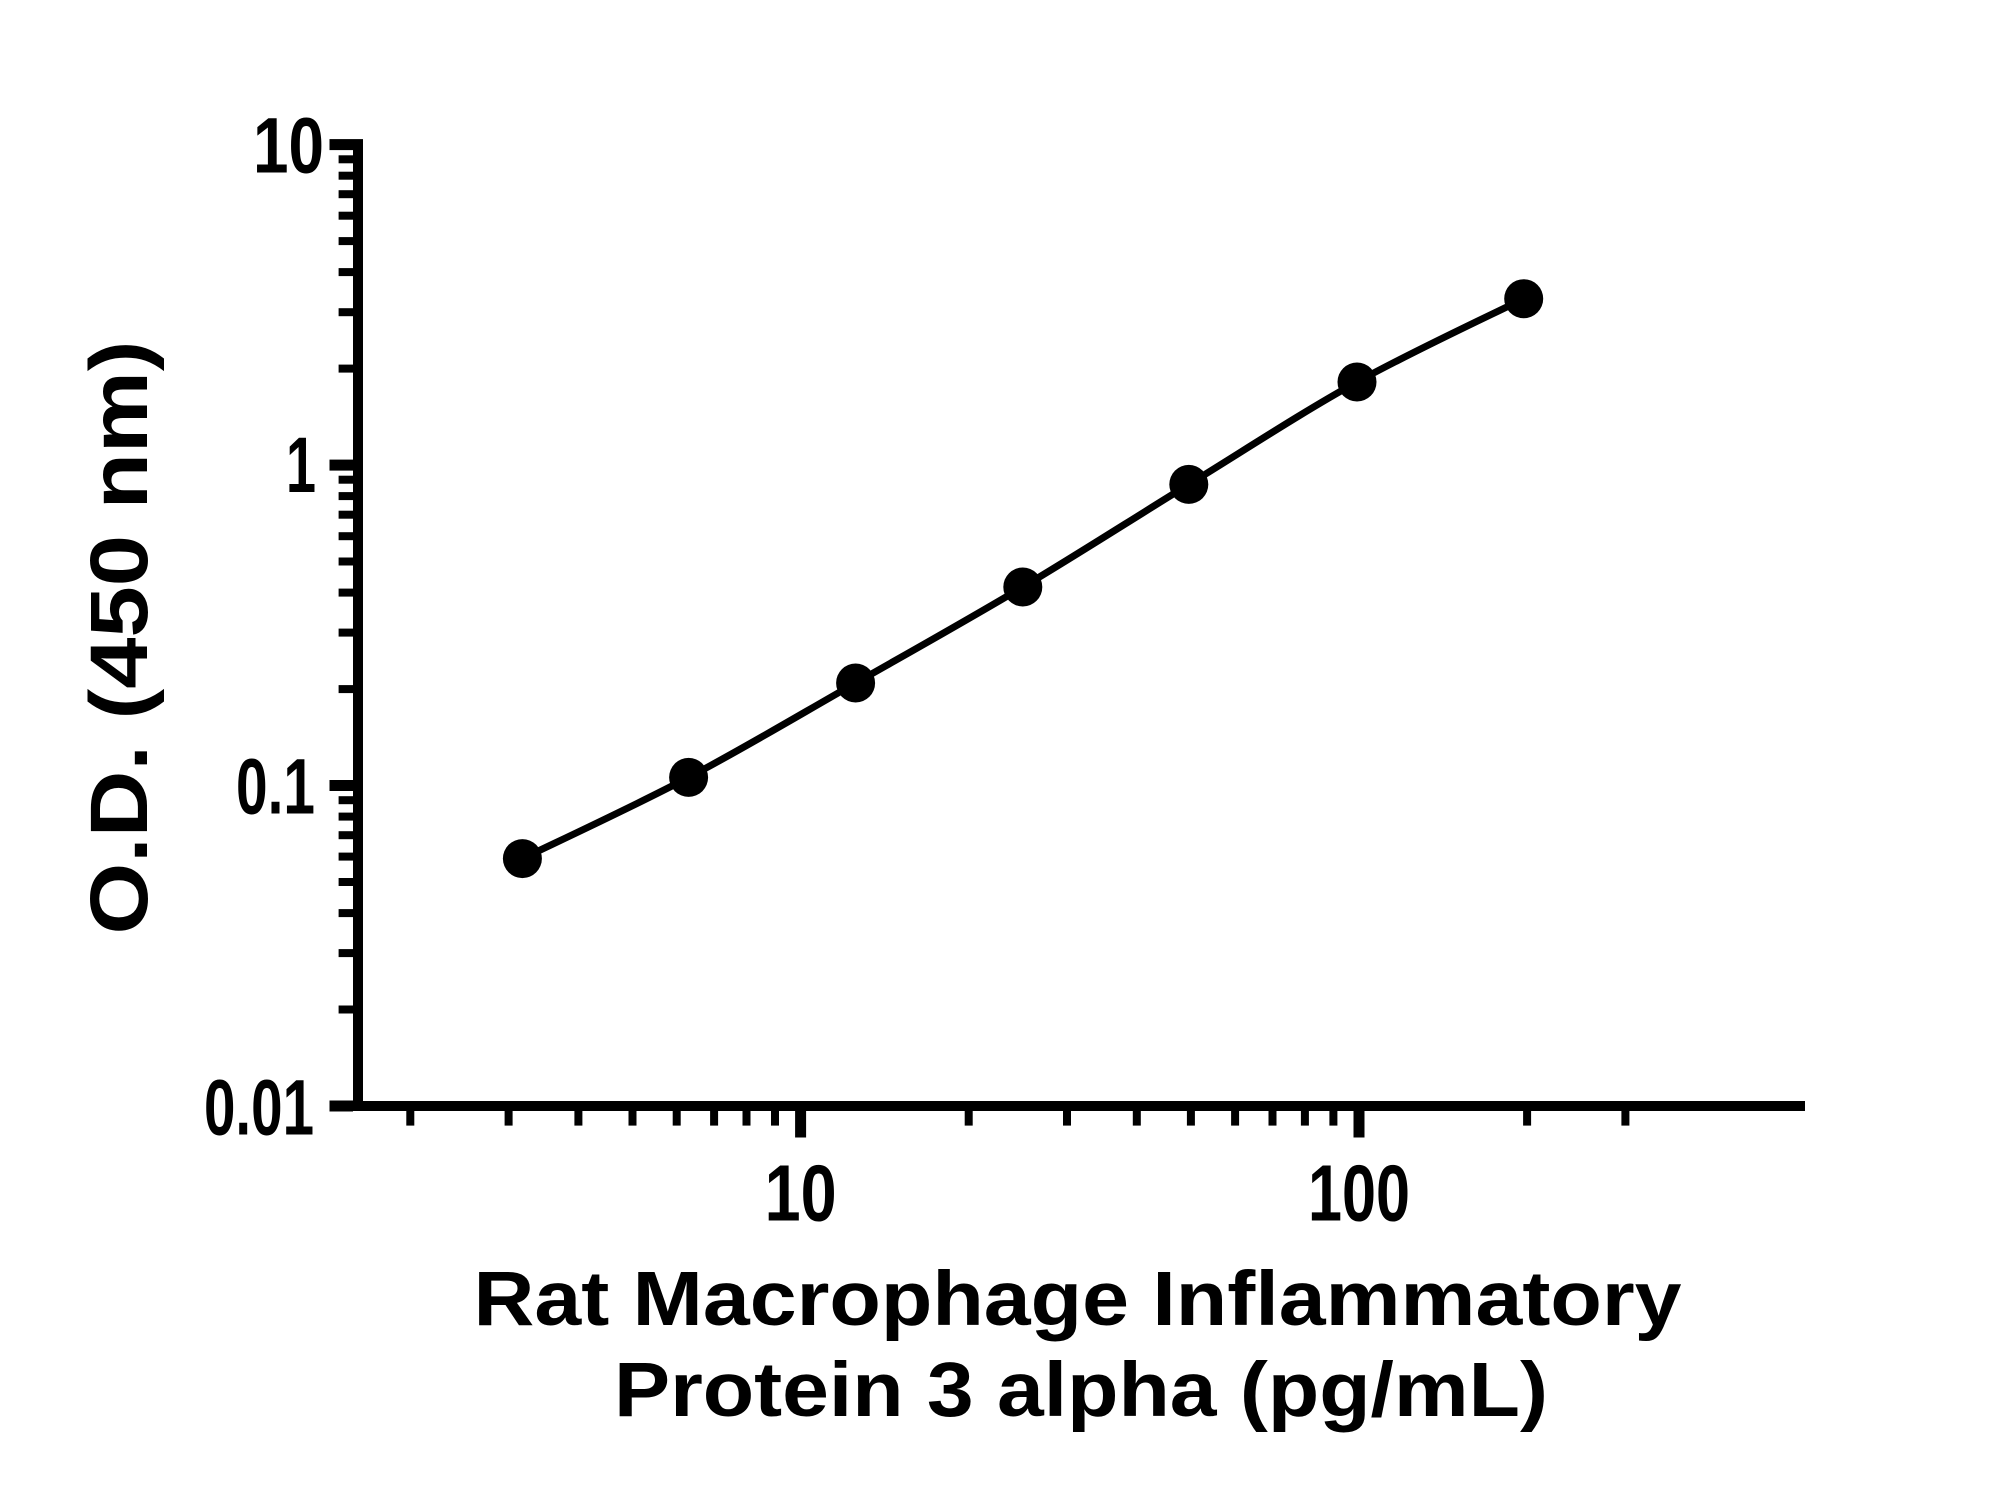 This screenshot has width=2000, height=1505. I want to click on svg-text: 1, so click(301, 464).